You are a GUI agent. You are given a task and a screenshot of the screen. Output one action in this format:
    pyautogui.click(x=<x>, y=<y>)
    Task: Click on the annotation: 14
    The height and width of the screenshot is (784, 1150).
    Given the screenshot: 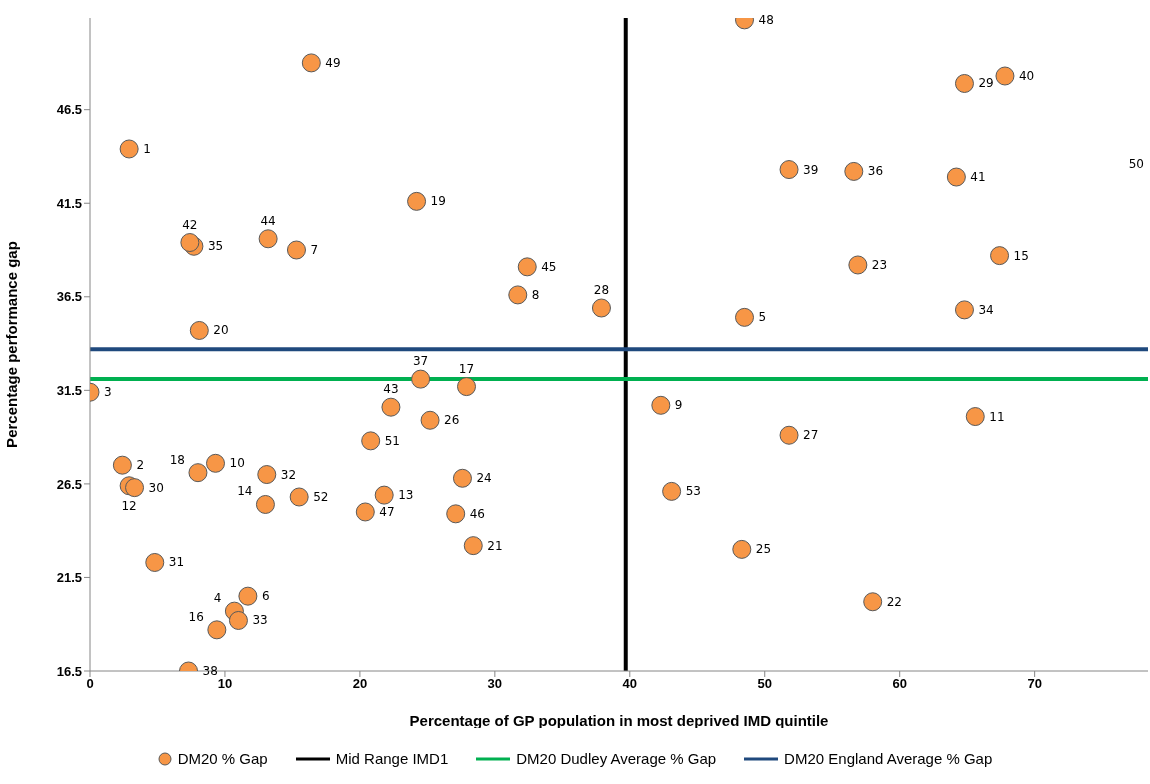 What is the action you would take?
    pyautogui.click(x=245, y=491)
    